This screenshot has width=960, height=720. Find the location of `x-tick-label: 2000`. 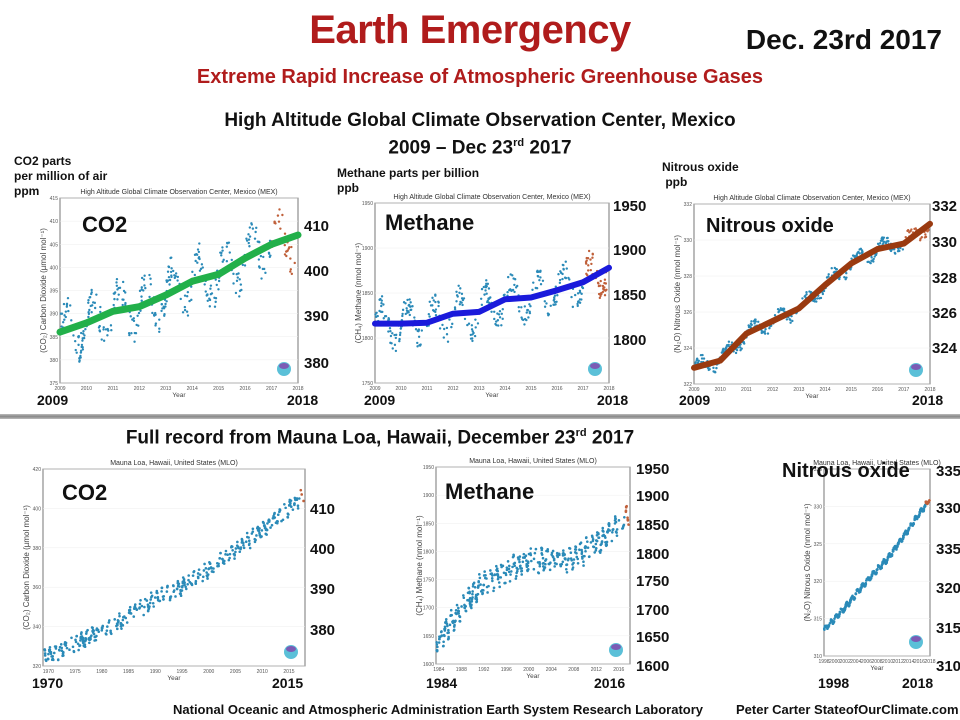

x-tick-label: 2000 is located at coordinates (834, 662).